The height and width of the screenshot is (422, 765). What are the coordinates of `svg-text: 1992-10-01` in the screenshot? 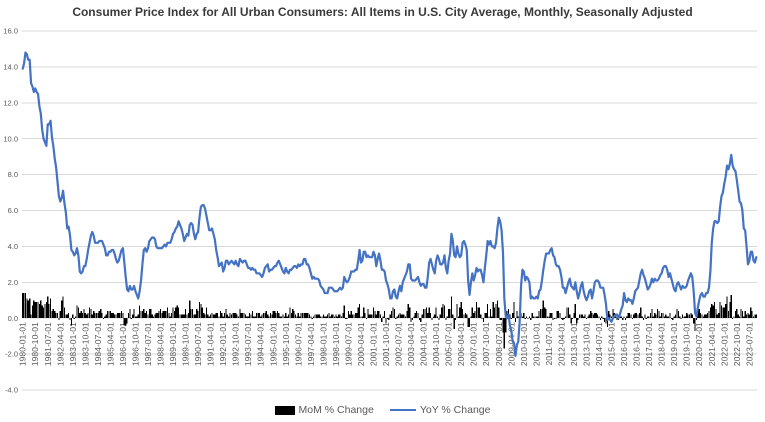 It's located at (236, 344).